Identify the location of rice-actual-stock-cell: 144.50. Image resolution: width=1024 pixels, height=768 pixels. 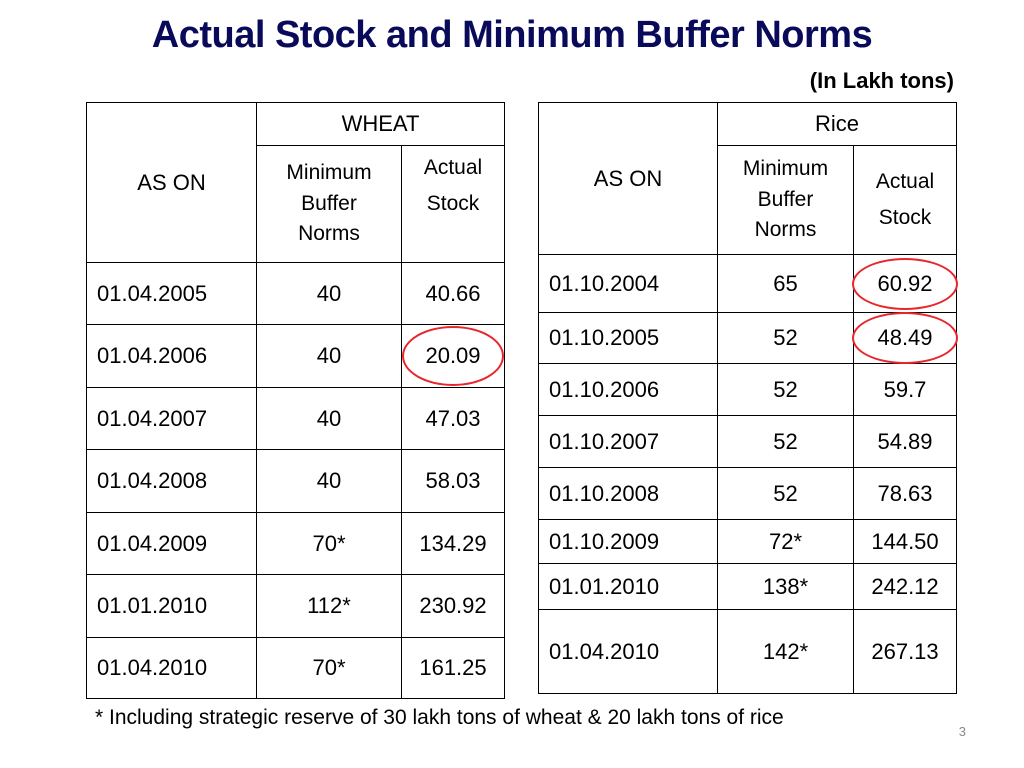
(905, 541).